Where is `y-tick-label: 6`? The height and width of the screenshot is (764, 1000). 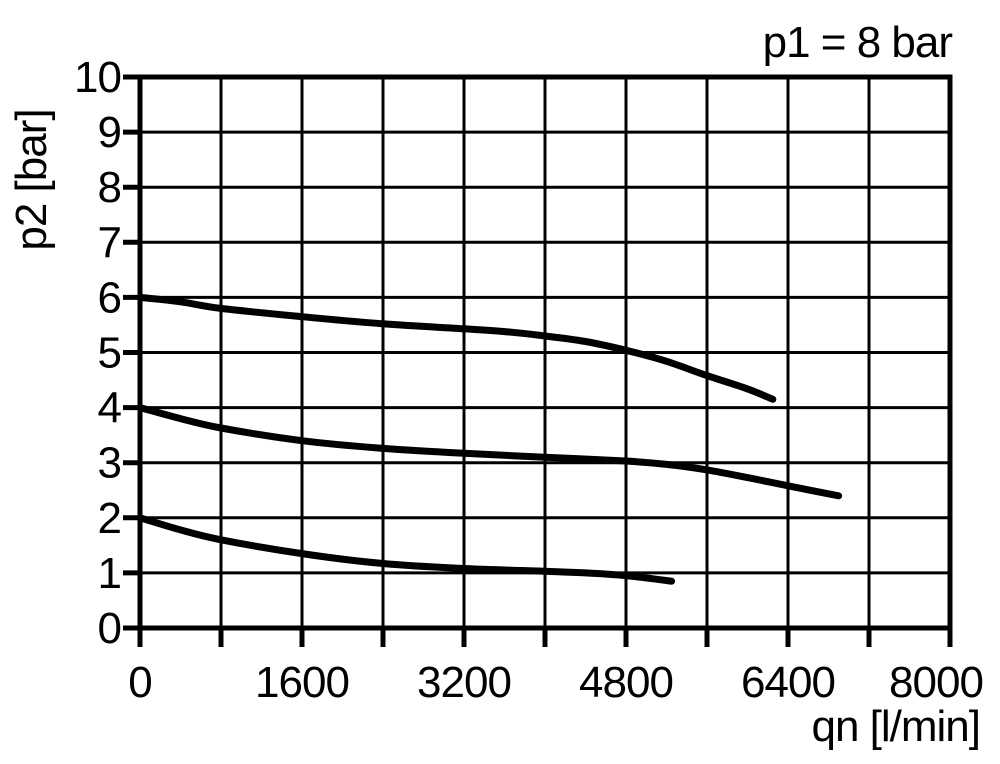 y-tick-label: 6 is located at coordinates (109, 297).